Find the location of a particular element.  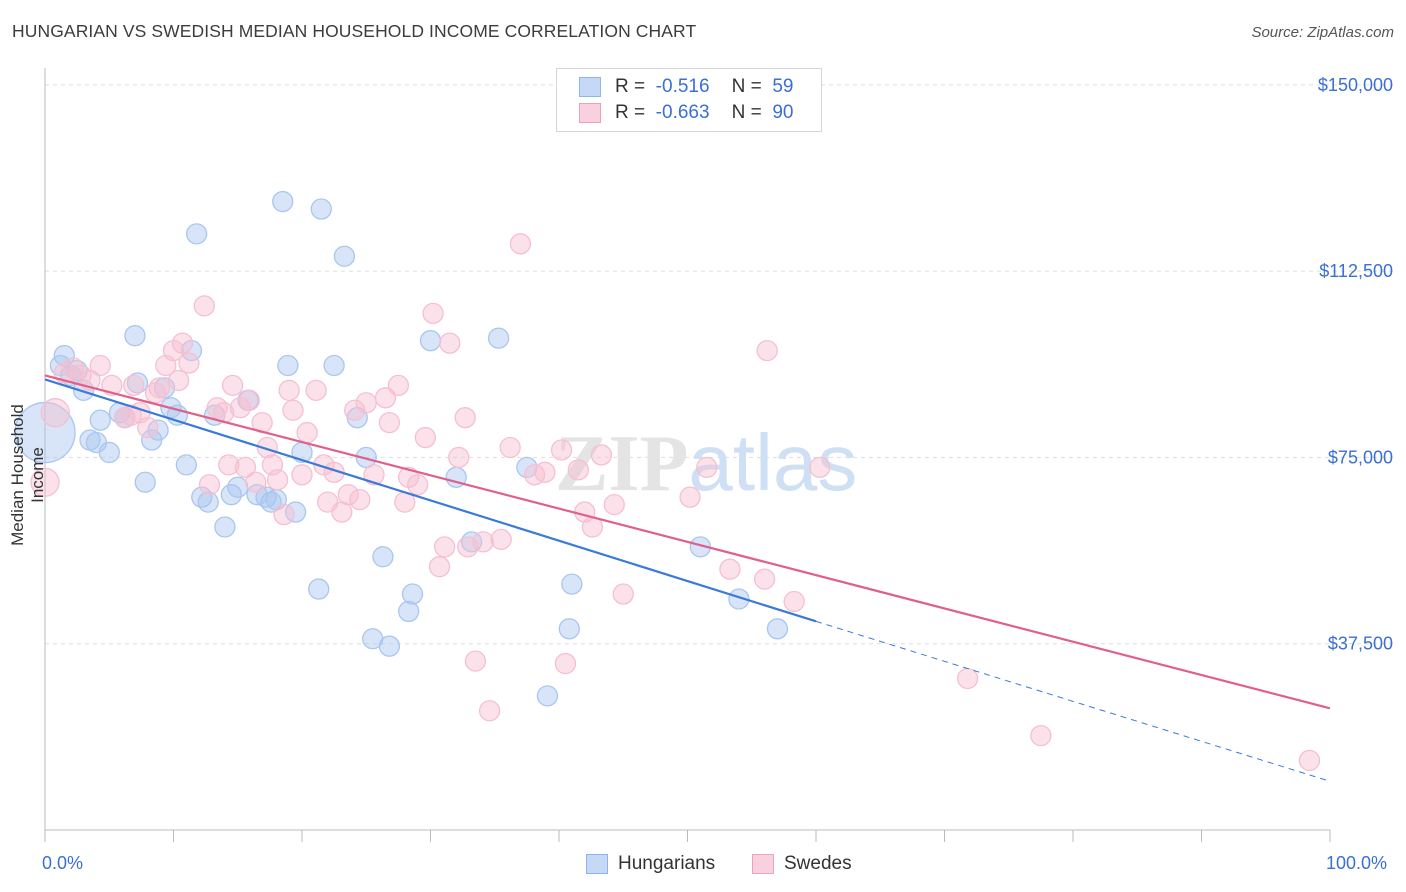

x-tick-min: 0.0% is located at coordinates (63, 863).